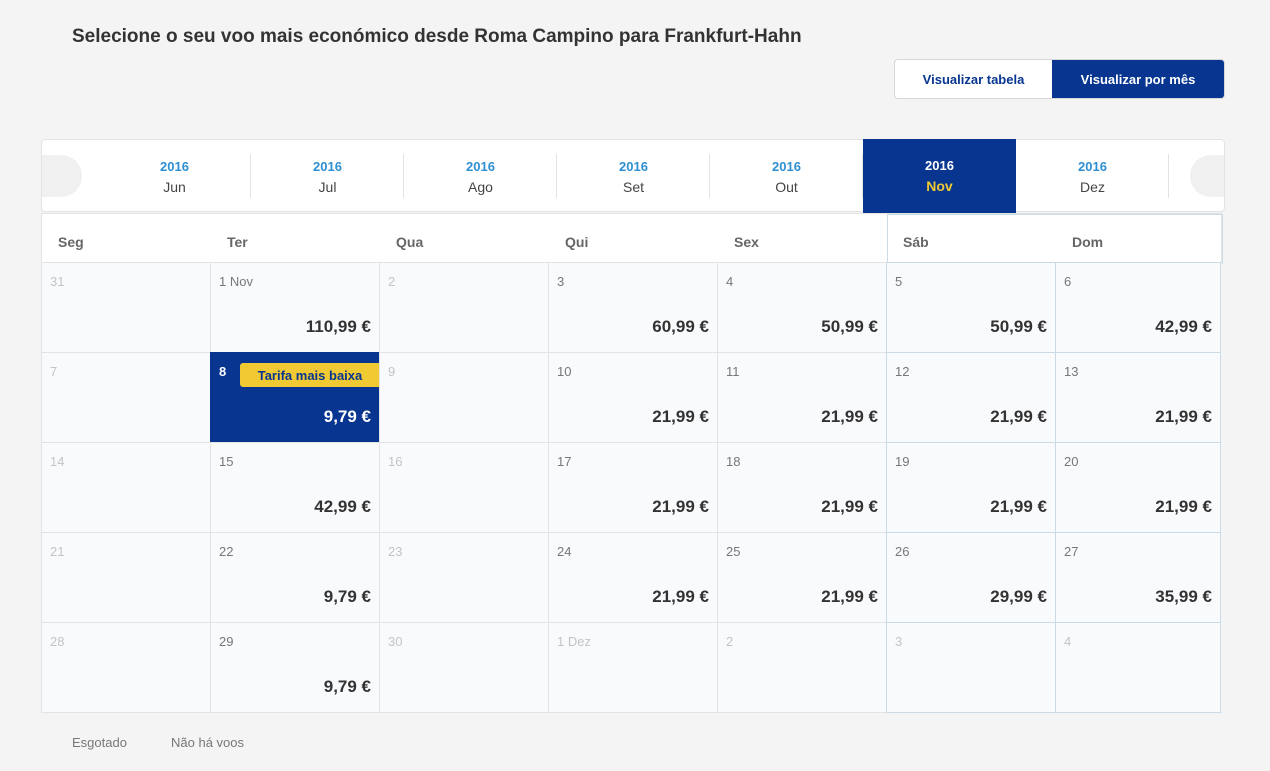 This screenshot has height=771, width=1270. What do you see at coordinates (971, 487) in the screenshot?
I see `calendar-day-cell: 19 21,99 €` at bounding box center [971, 487].